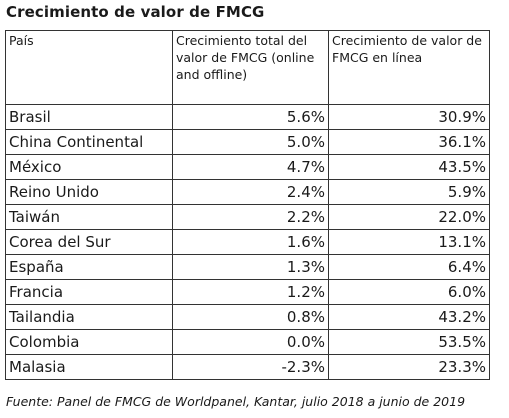 Image resolution: width=509 pixels, height=418 pixels. Describe the element at coordinates (89, 67) in the screenshot. I see `header-country: País` at that location.